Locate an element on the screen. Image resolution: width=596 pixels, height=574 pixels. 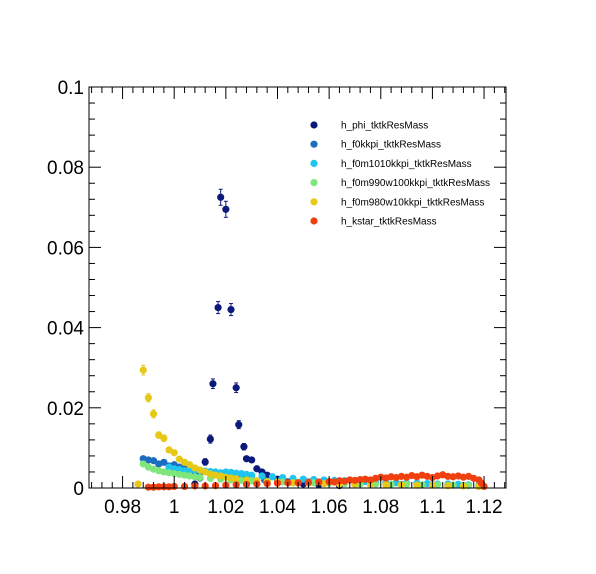
y-tick-label: 0 is located at coordinates (78, 489).